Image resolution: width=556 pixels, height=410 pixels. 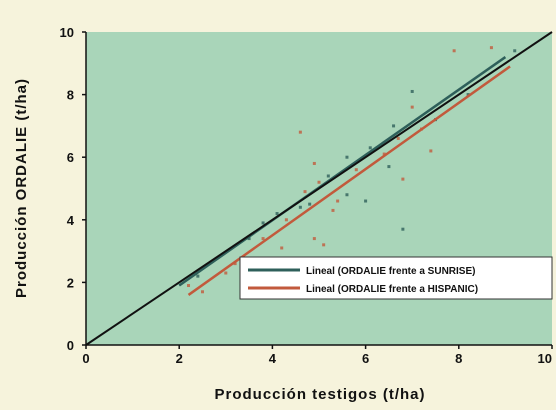 I want to click on y-axis-title: Producción ORDALIE (t/ha), so click(x=21, y=188).